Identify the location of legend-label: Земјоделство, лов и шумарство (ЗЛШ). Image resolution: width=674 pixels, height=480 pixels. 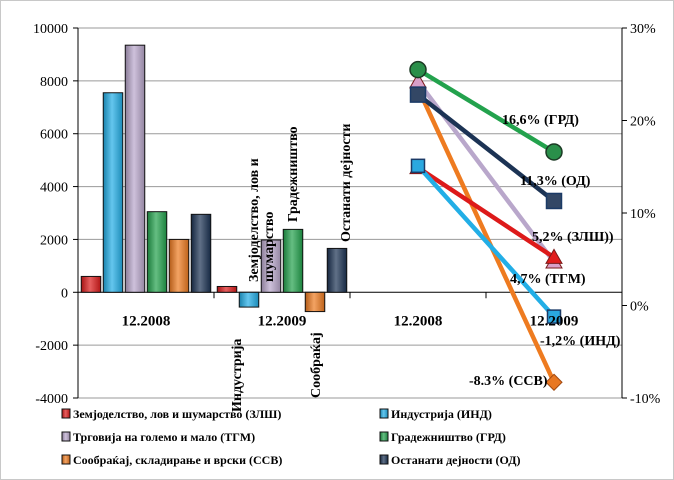
(177, 414).